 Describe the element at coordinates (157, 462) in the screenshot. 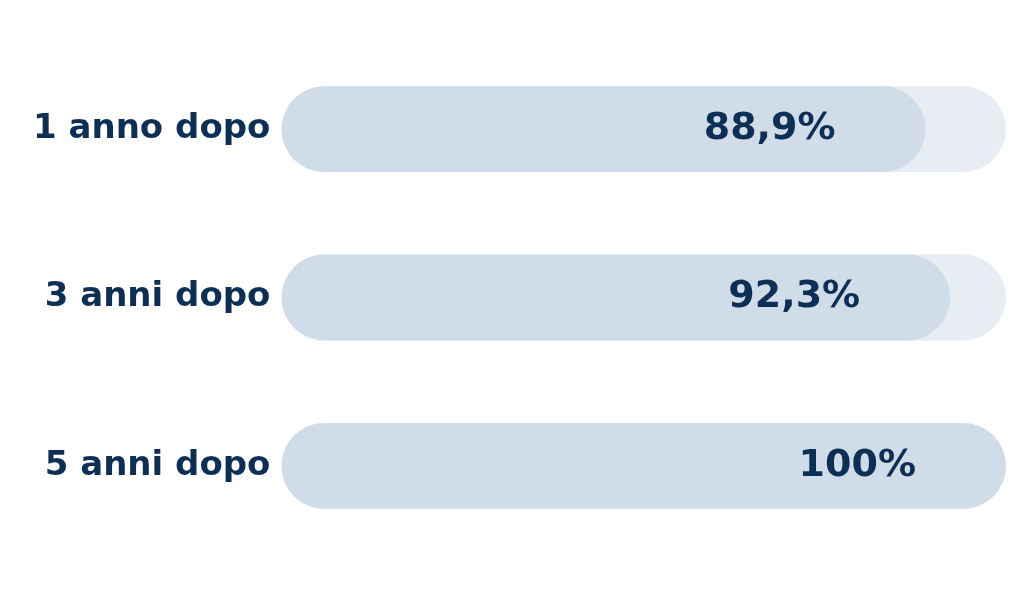

I see `y-tick-label: 5 anni dopo` at that location.